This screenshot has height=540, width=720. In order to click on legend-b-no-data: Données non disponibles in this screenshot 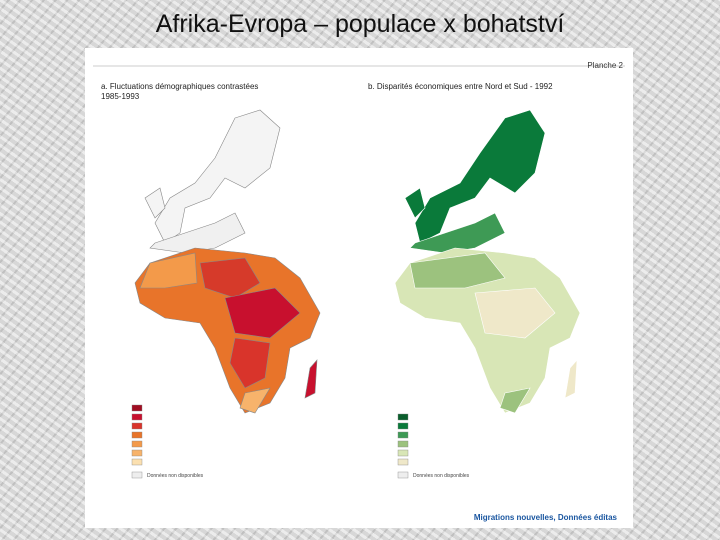, I will do `click(441, 476)`.